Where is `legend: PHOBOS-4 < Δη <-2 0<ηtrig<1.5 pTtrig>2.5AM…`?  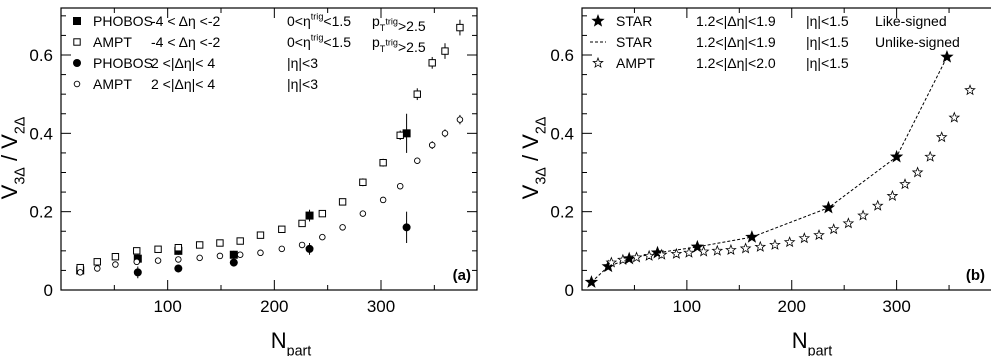 legend: PHOBOS-4 < Δη <-2 0<ηtrig<1.5 pTtrig>2.5AM… is located at coordinates (249, 52).